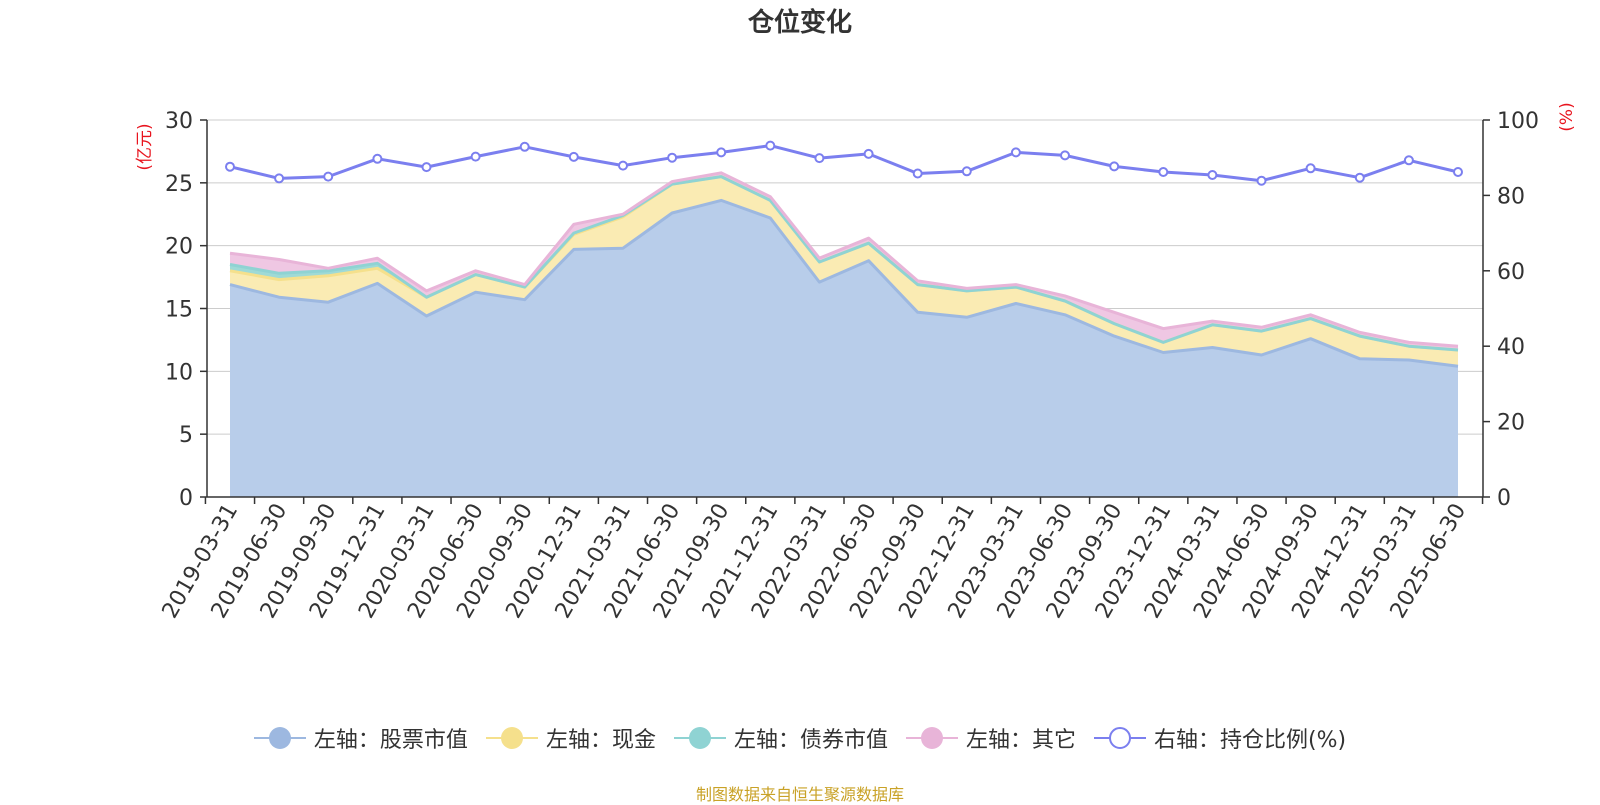  I want to click on left-tick-label-3: 15, so click(179, 310).